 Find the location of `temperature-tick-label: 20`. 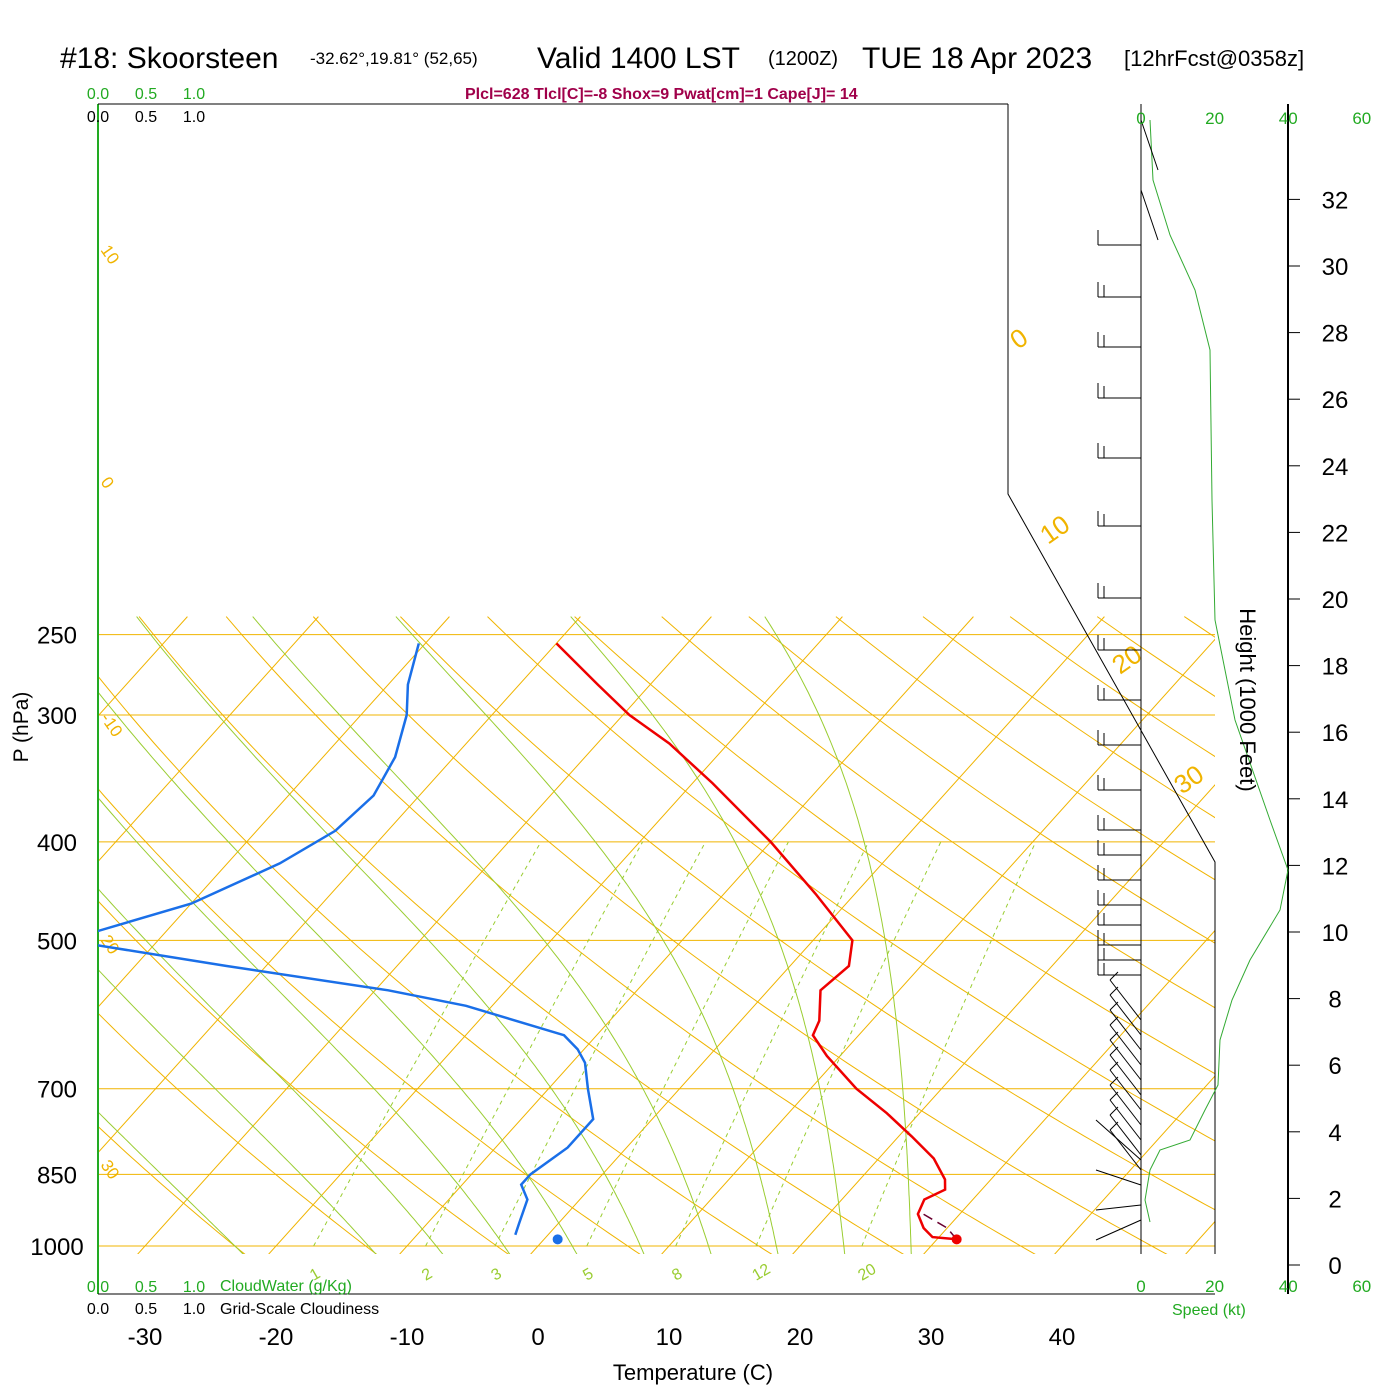

temperature-tick-label: 20 is located at coordinates (800, 1337).